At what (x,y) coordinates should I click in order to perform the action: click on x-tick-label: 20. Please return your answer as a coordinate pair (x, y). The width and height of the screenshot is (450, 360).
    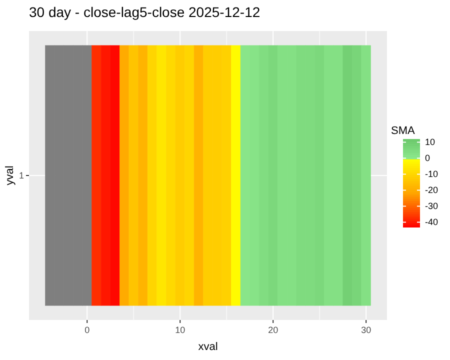
    Looking at the image, I should click on (273, 330).